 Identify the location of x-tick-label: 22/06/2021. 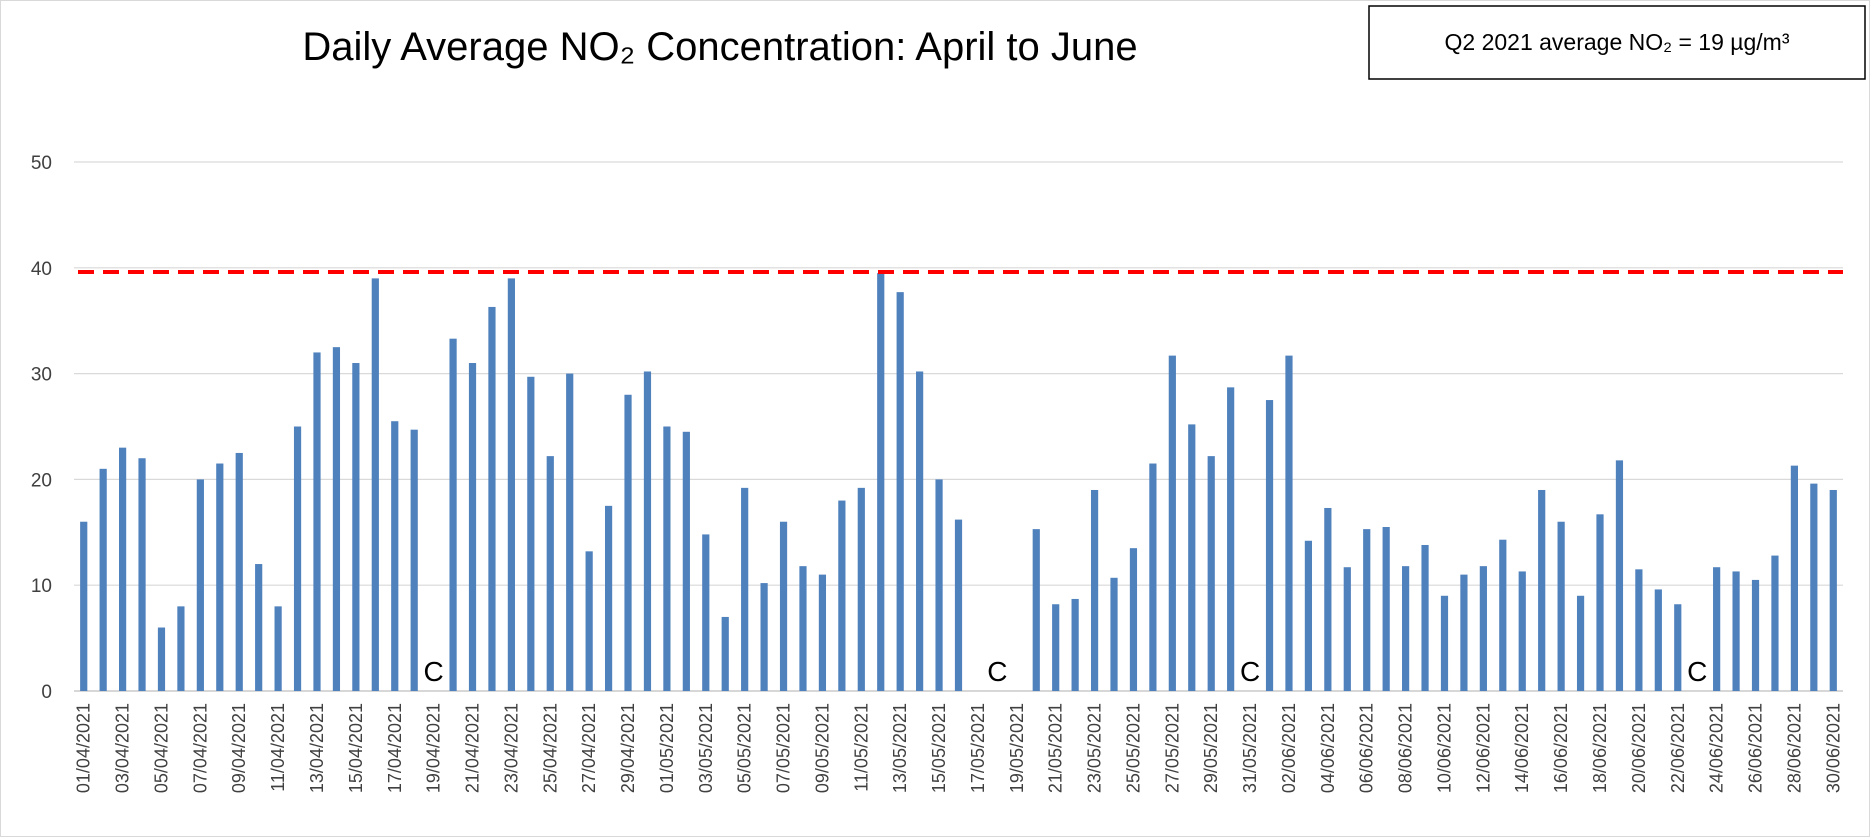
(1678, 748).